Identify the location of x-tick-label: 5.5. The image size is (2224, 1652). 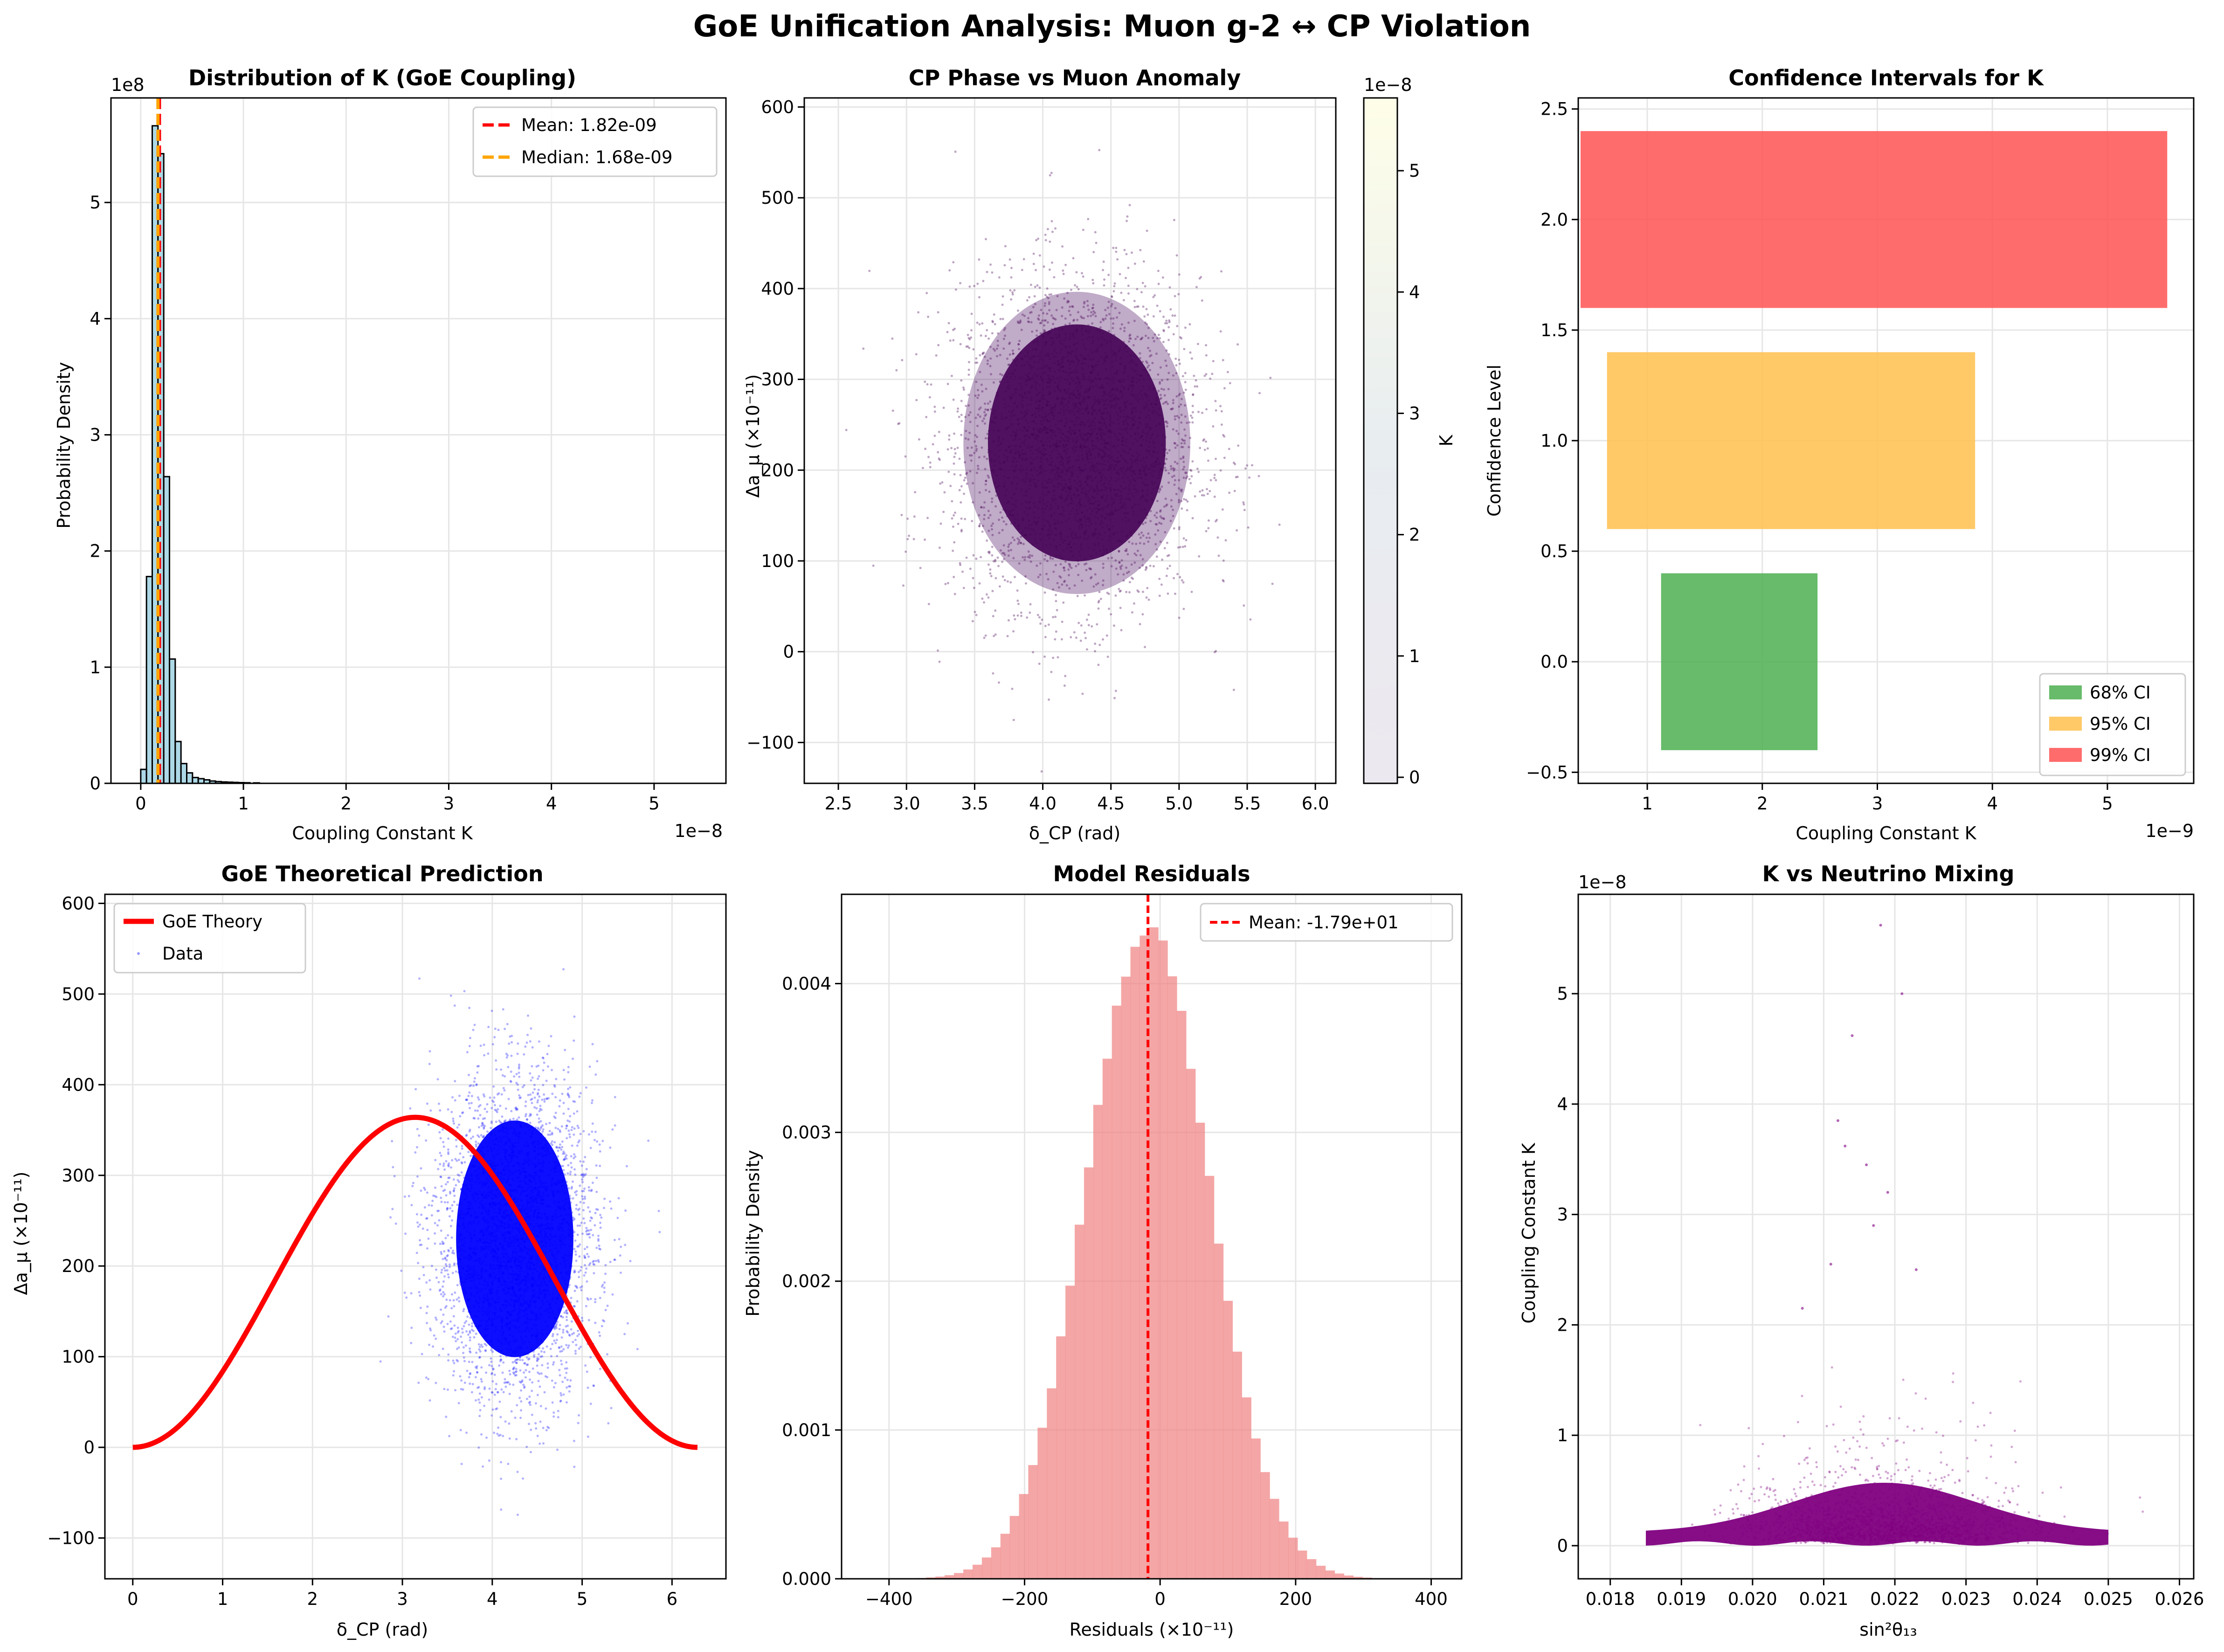
(1247, 804).